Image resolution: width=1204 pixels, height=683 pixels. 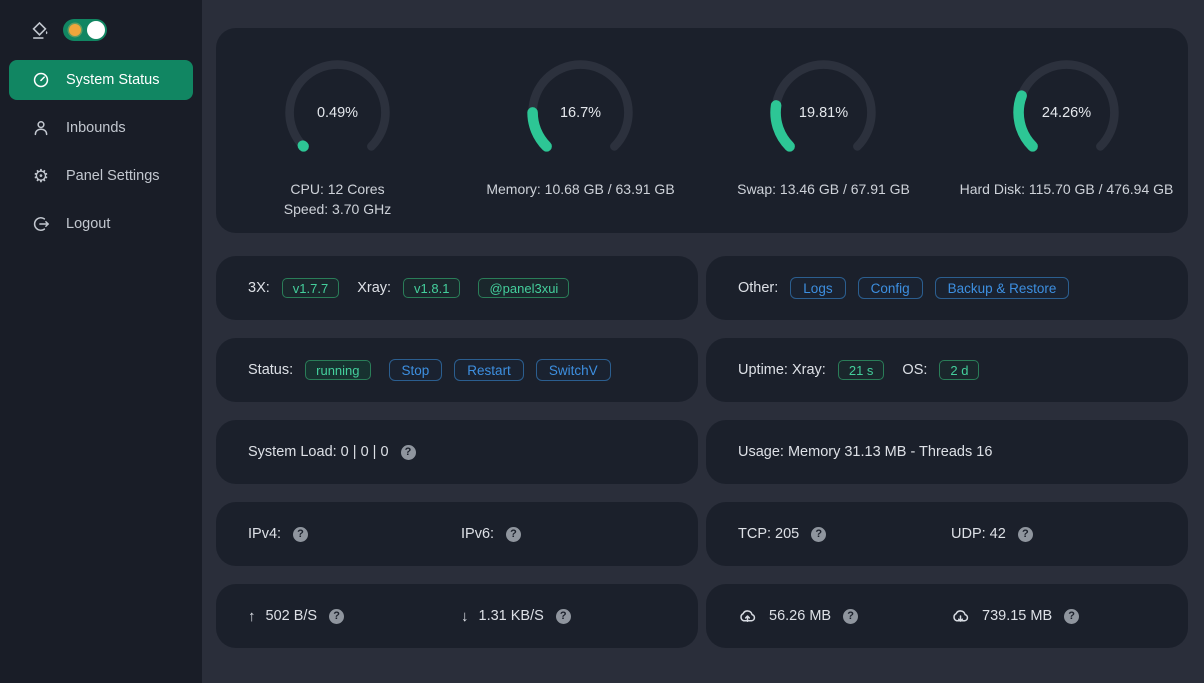 What do you see at coordinates (1002, 288) in the screenshot?
I see `backup-restore-button: Backup & Restore` at bounding box center [1002, 288].